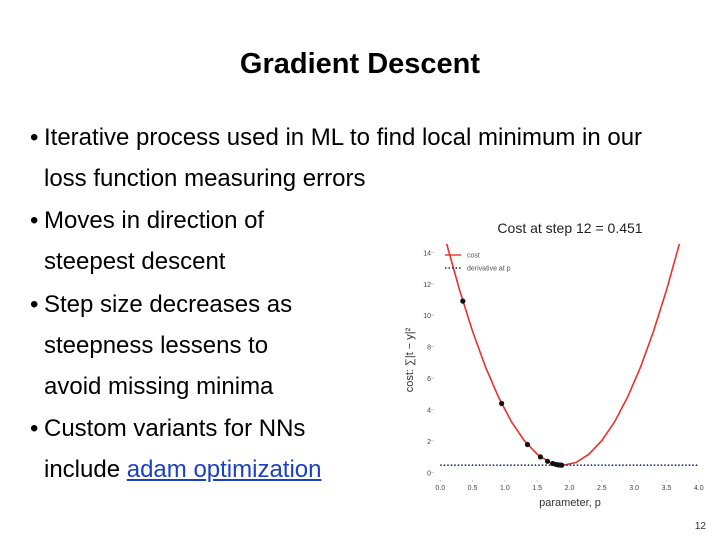 The height and width of the screenshot is (540, 720). I want to click on y-tick-label: 2, so click(429, 442).